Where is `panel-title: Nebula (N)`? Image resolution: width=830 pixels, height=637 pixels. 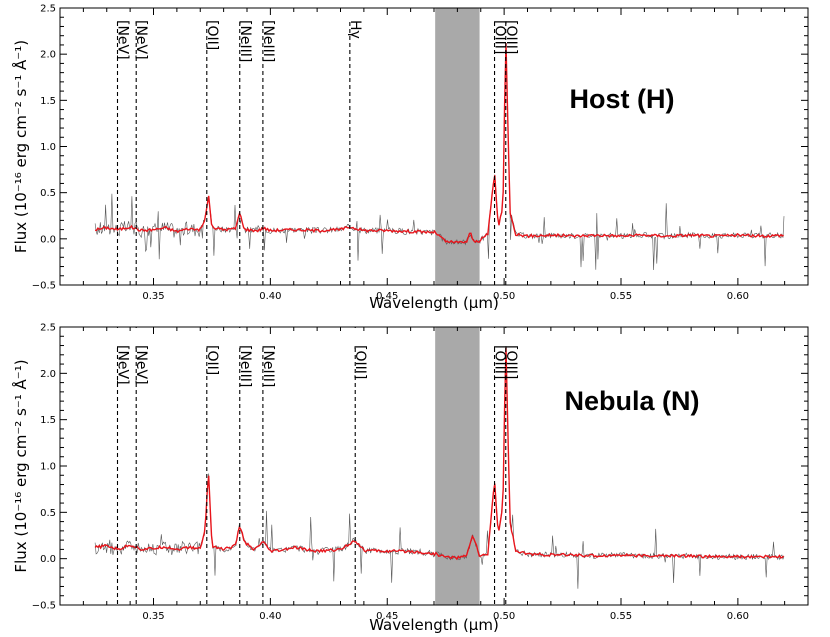
panel-title: Nebula (N) is located at coordinates (632, 401).